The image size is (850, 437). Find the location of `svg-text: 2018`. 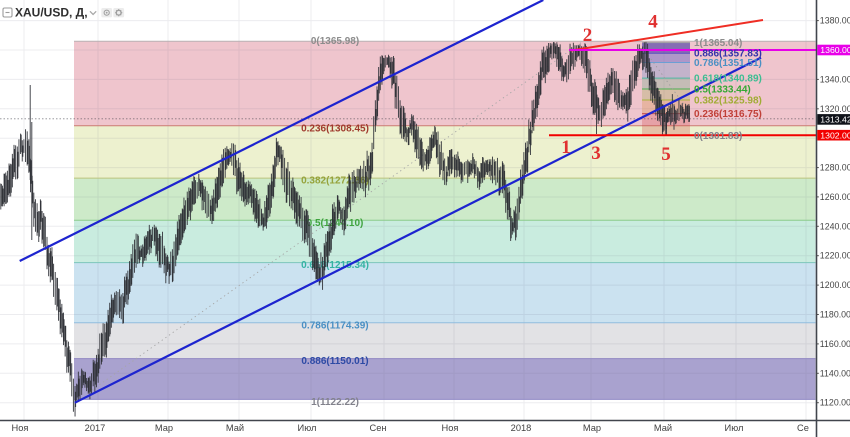

svg-text: 2018 is located at coordinates (521, 428).